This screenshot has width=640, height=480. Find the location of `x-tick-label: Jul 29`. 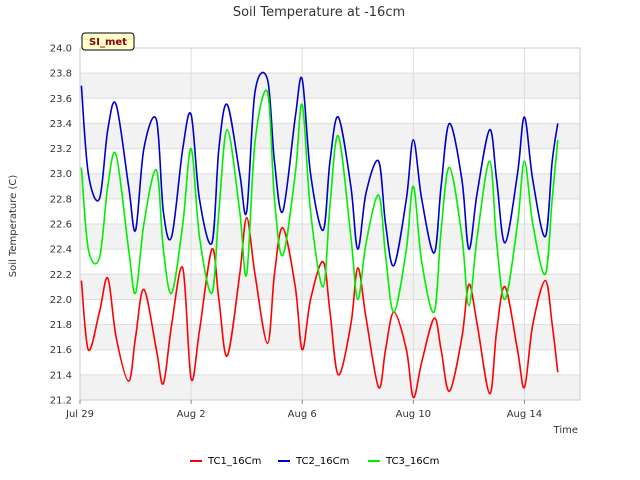

x-tick-label: Jul 29 is located at coordinates (79, 414).